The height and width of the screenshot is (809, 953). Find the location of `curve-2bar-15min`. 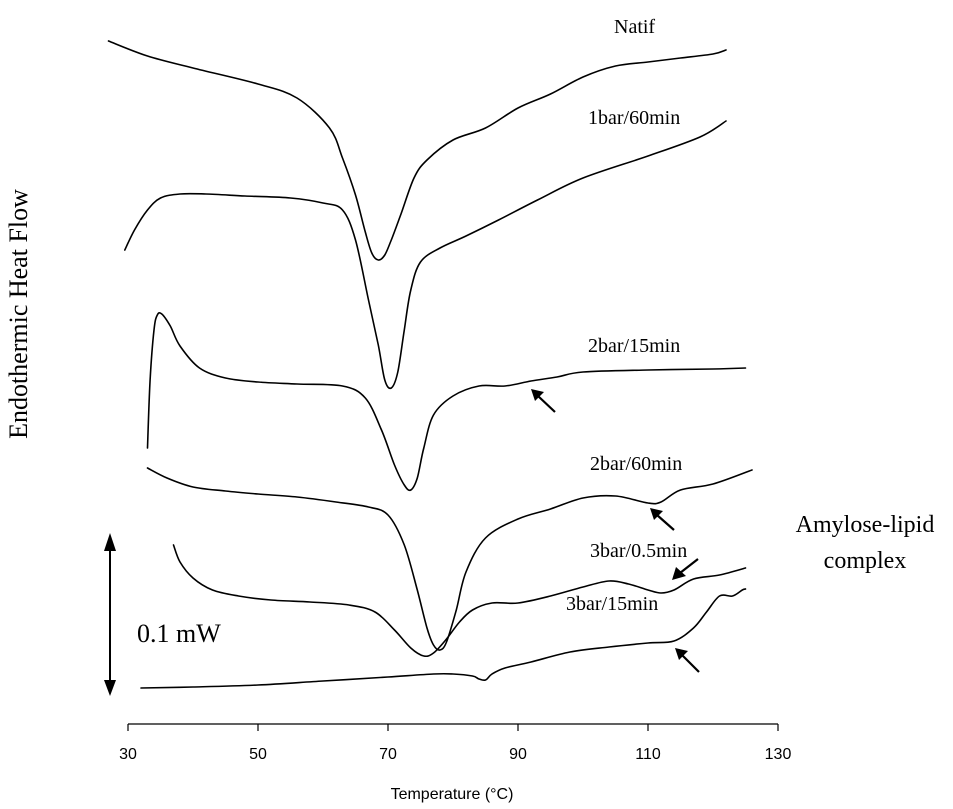

curve-2bar-15min is located at coordinates (446, 402).